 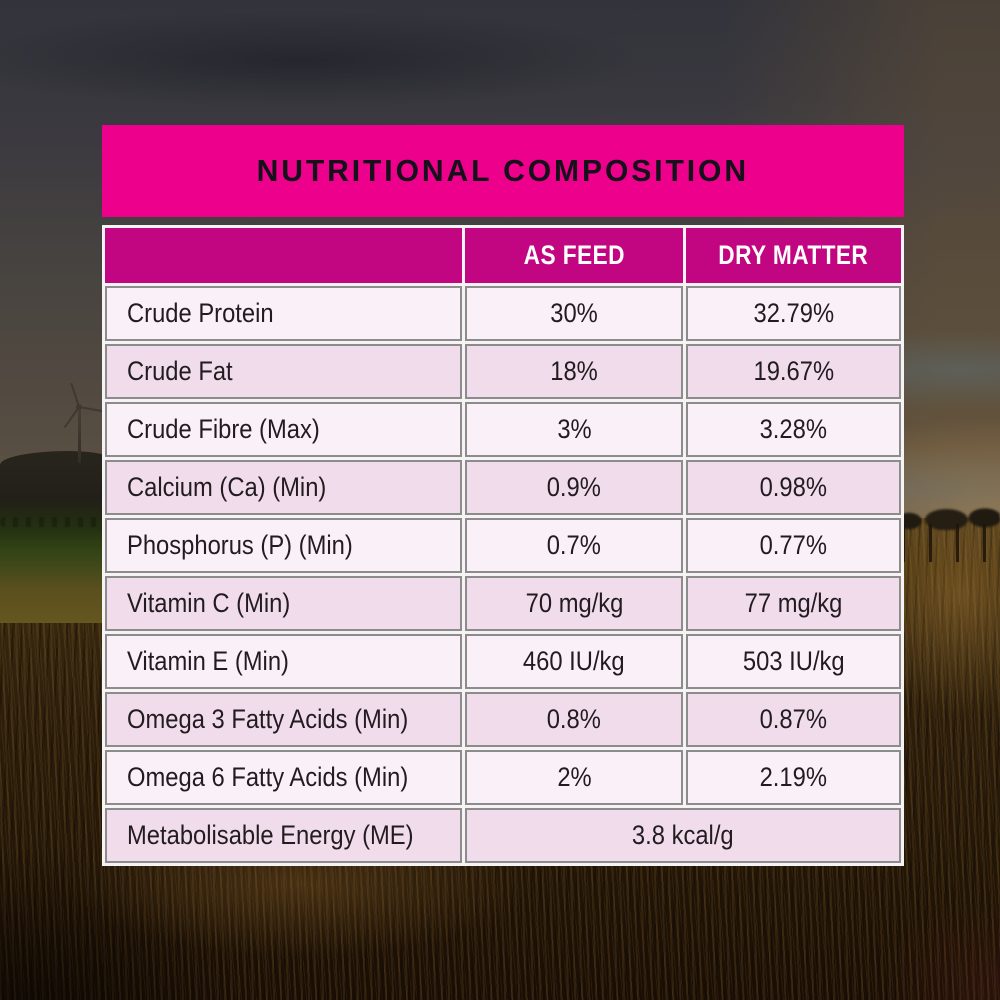 I want to click on row-as-feed-value: 2%, so click(x=574, y=777).